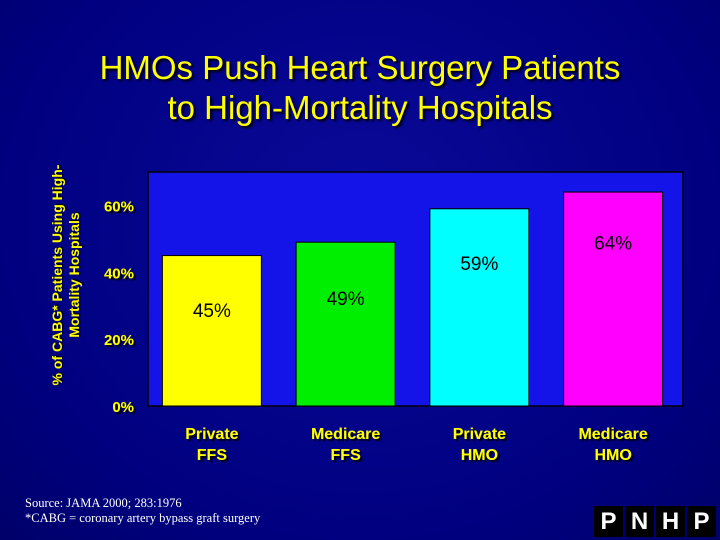  I want to click on y-tick-label: 60%, so click(119, 206).